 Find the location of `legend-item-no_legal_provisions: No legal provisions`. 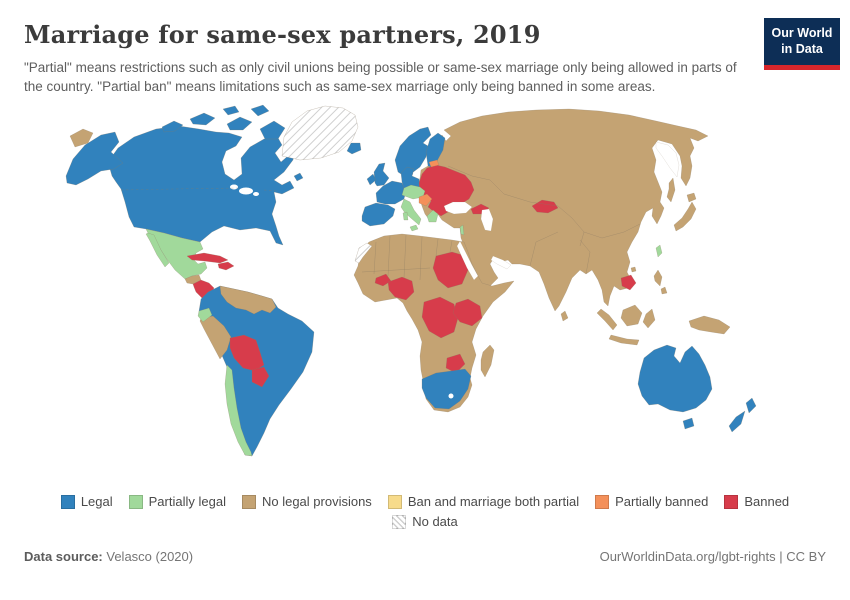

legend-item-no_legal_provisions: No legal provisions is located at coordinates (306, 502).